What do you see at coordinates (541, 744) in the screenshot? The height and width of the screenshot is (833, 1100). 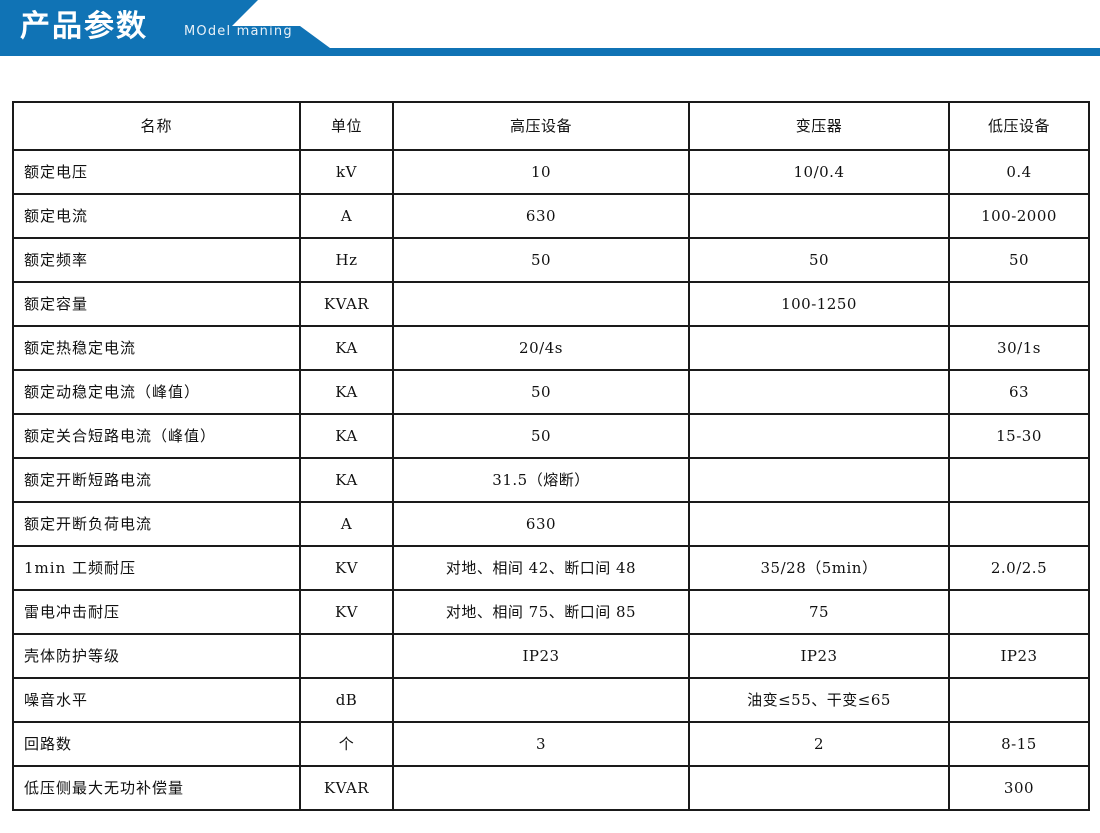 I see `cell-hv: 3` at bounding box center [541, 744].